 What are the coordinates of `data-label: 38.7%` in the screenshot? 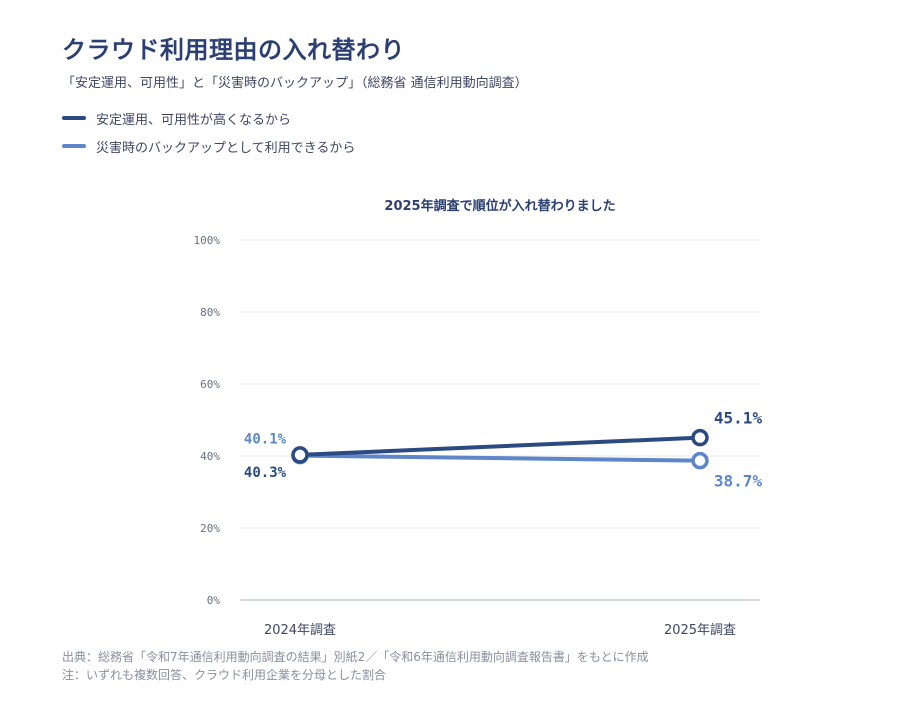 It's located at (738, 481).